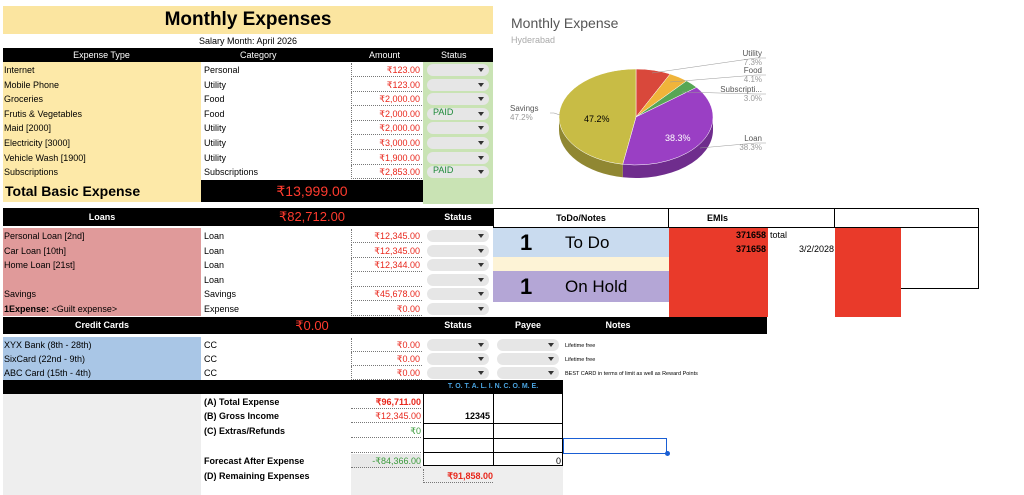 The width and height of the screenshot is (1024, 495). Describe the element at coordinates (24, 99) in the screenshot. I see `expense-type-cell: Groceries` at that location.